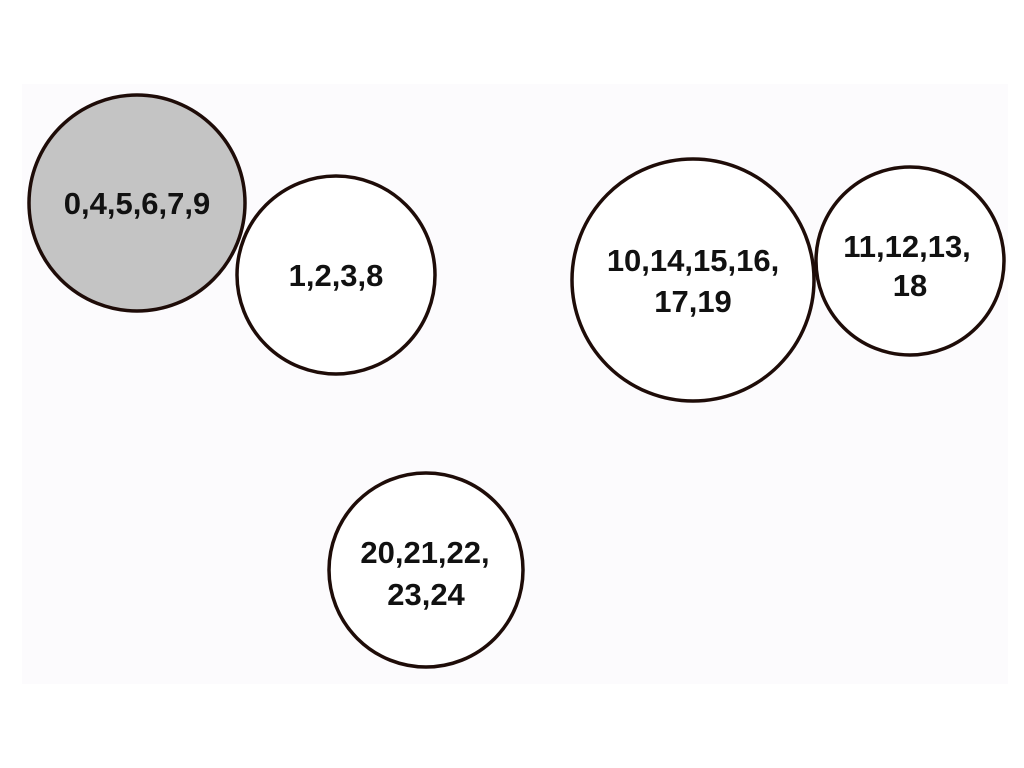 Image resolution: width=1024 pixels, height=768 pixels. Describe the element at coordinates (910, 285) in the screenshot. I see `node-group-d-label-line-2: 18` at that location.